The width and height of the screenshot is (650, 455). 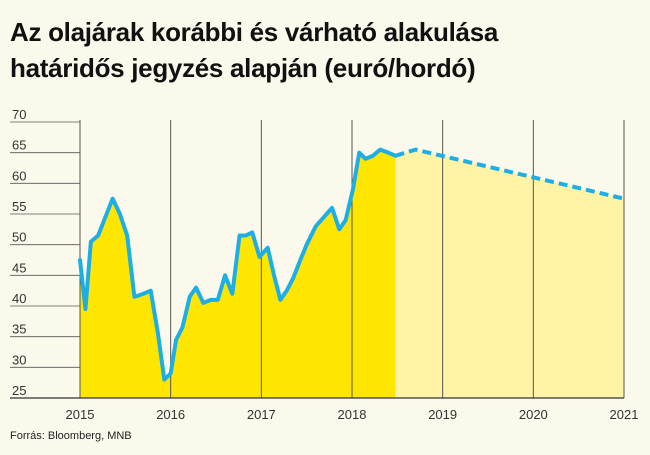 I want to click on y-tick-label-35: 35, so click(x=19, y=329).